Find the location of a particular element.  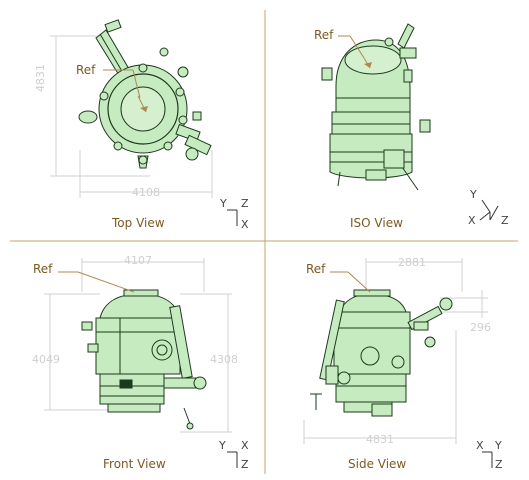

side-view-dim-top: 2881 is located at coordinates (412, 262).